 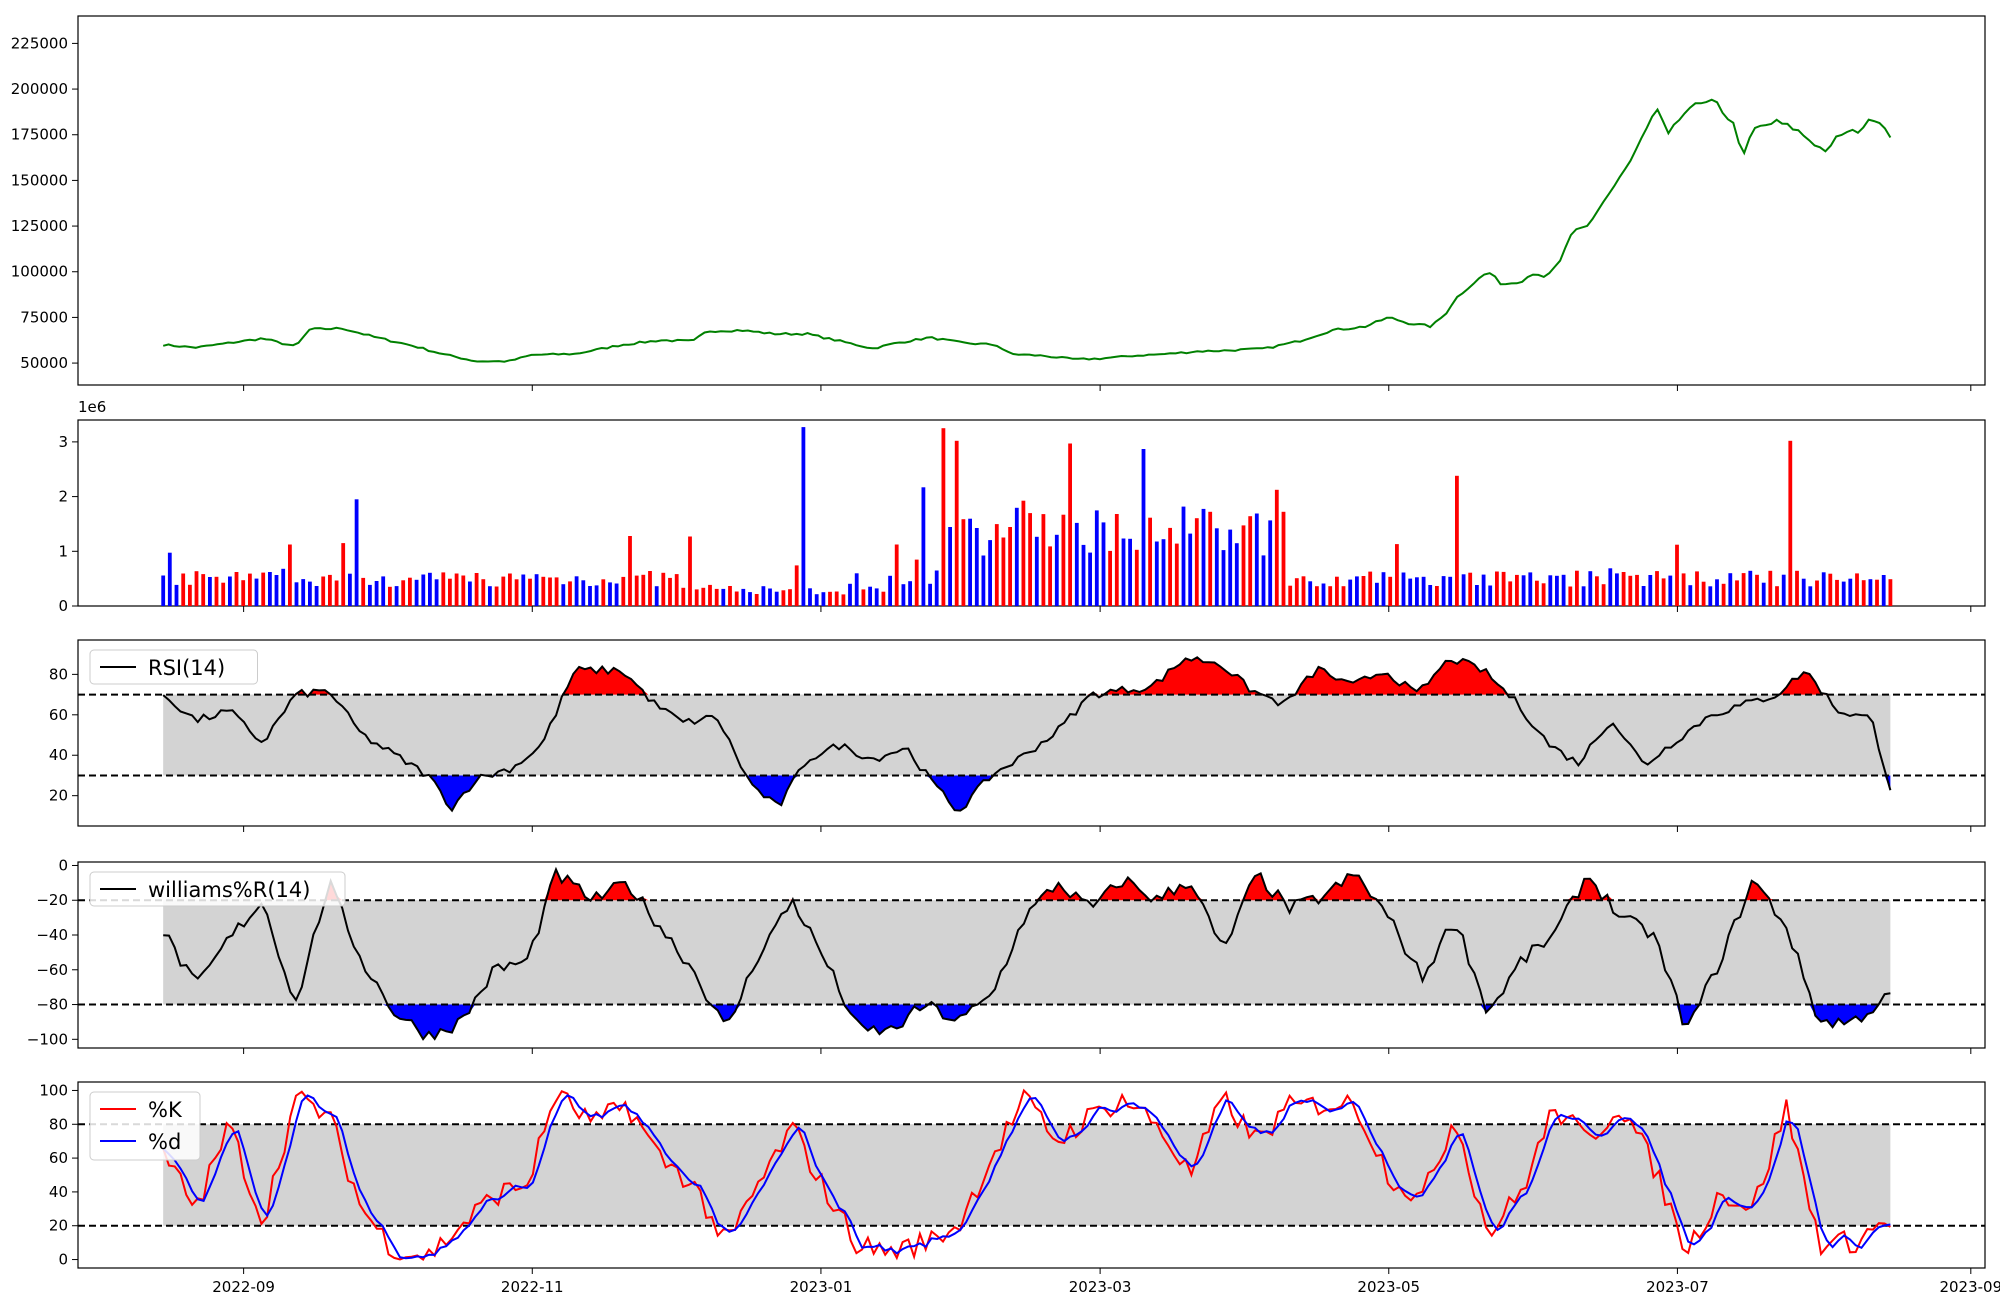 I want to click on price-ytick-label: 100000, so click(x=39, y=272).